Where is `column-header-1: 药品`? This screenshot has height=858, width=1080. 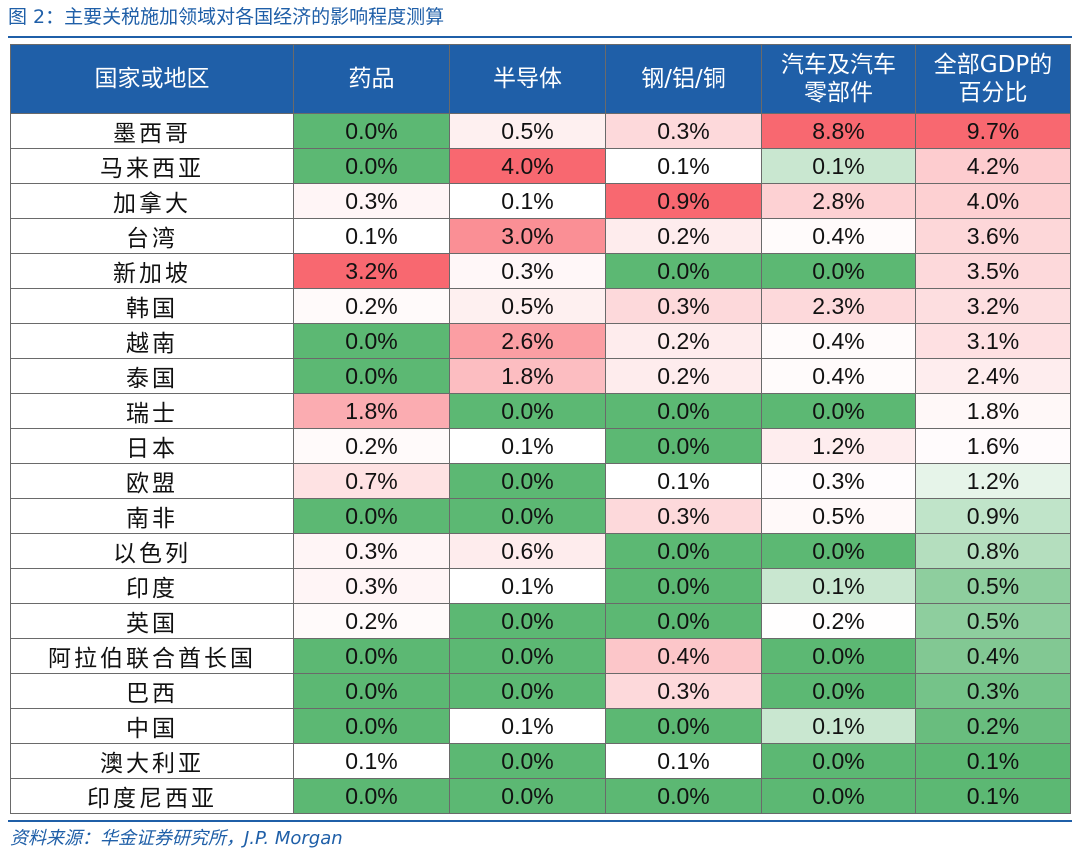 column-header-1: 药品 is located at coordinates (371, 79).